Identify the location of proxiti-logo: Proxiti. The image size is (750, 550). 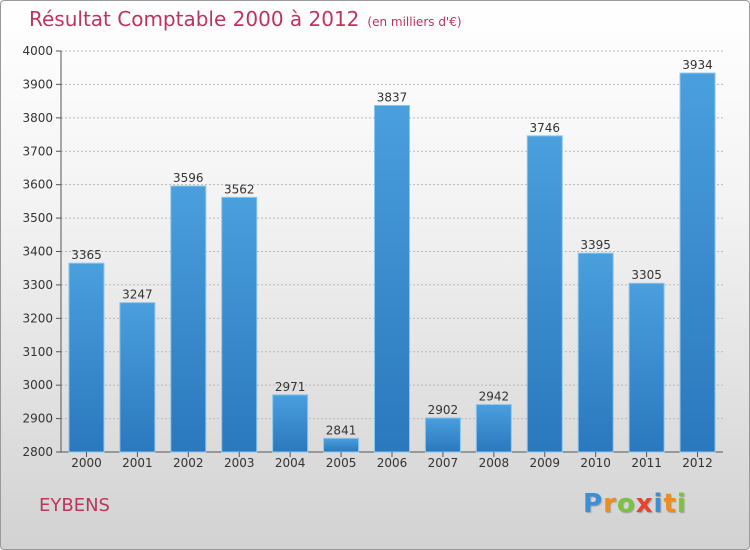
(635, 504).